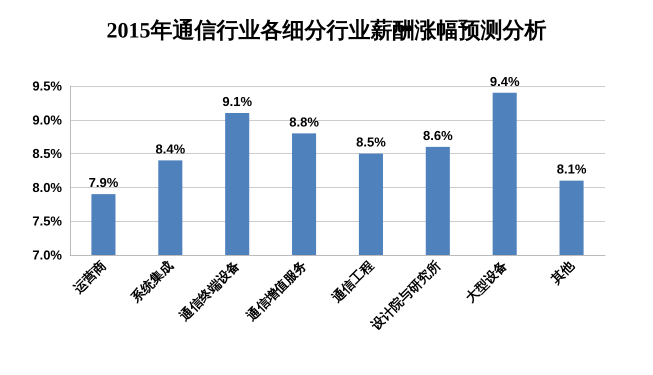 The height and width of the screenshot is (375, 653). What do you see at coordinates (438, 135) in the screenshot?
I see `data-label: 8.6%` at bounding box center [438, 135].